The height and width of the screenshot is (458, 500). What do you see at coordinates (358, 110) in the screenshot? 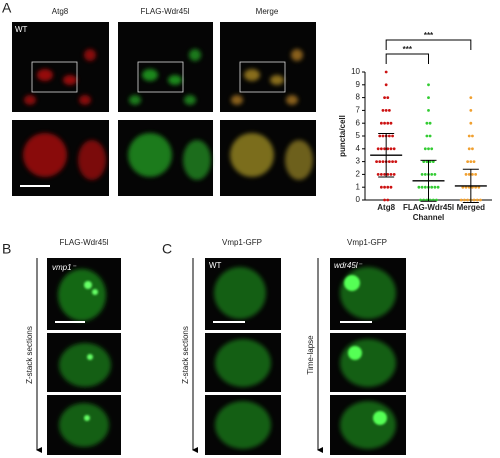
I see `y-tick-label: 7` at bounding box center [358, 110].